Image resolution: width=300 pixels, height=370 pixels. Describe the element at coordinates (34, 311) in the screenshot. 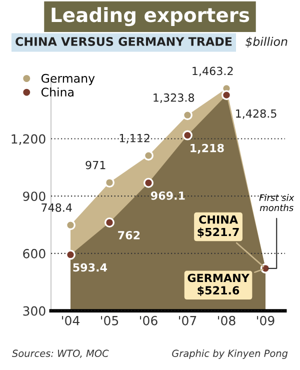

I see `y-tick-label: 300` at that location.